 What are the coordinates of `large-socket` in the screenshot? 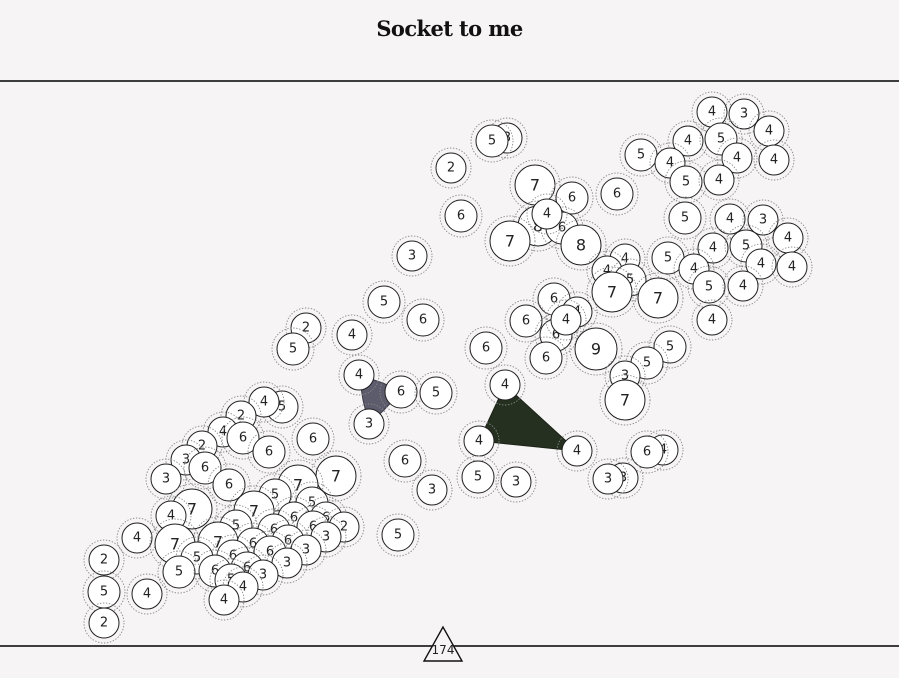 It's located at (528, 418).